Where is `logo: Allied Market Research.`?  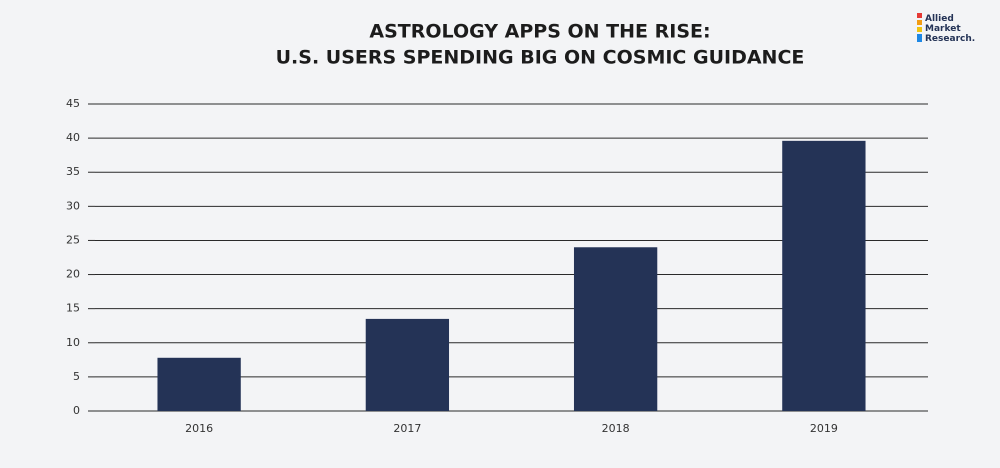
logo: Allied Market Research. is located at coordinates (946, 28).